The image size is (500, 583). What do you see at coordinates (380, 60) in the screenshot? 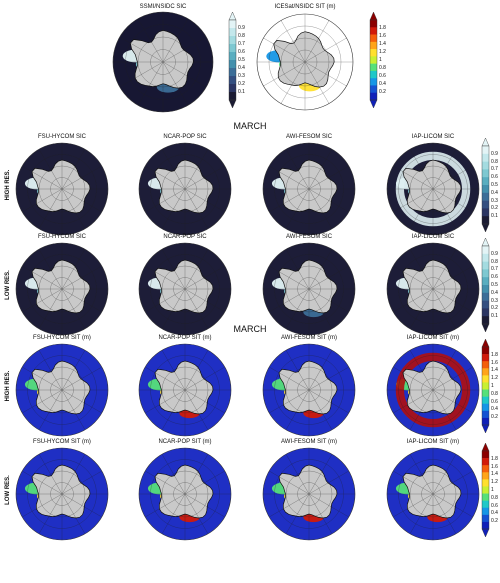
I see `colorbar-tick-label: 1` at bounding box center [380, 60].